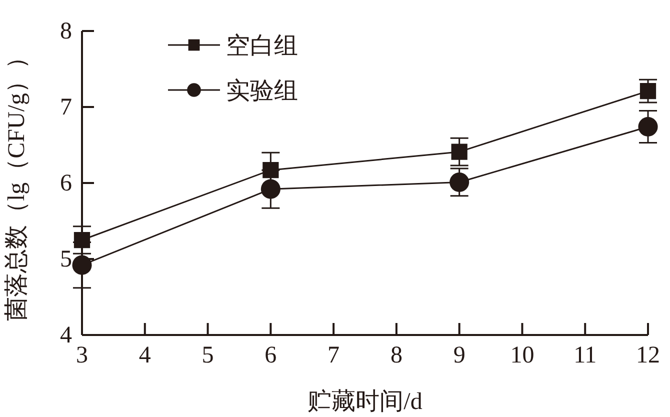 This screenshot has width=670, height=417. What do you see at coordinates (522, 355) in the screenshot?
I see `x-tick-label: 10` at bounding box center [522, 355].